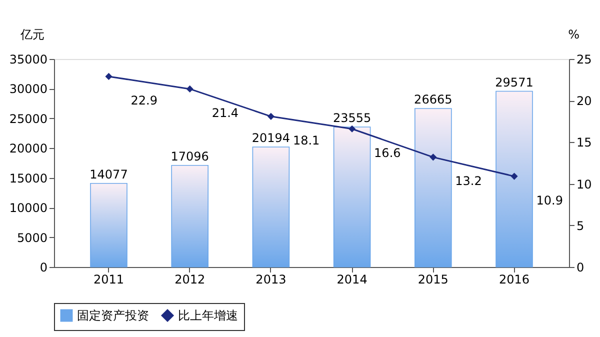 This screenshot has height=337, width=600. I want to click on y-tick-label: 35000, so click(28, 59).